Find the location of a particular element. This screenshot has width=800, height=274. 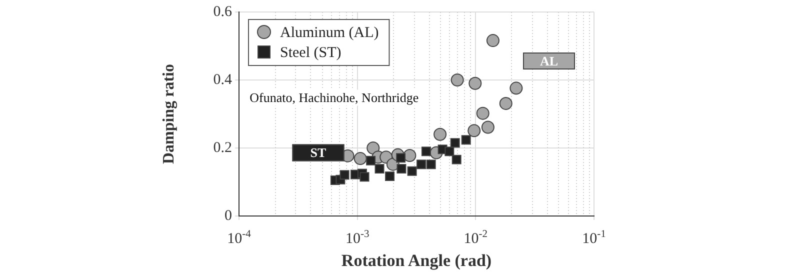

annotation: AL is located at coordinates (549, 60).